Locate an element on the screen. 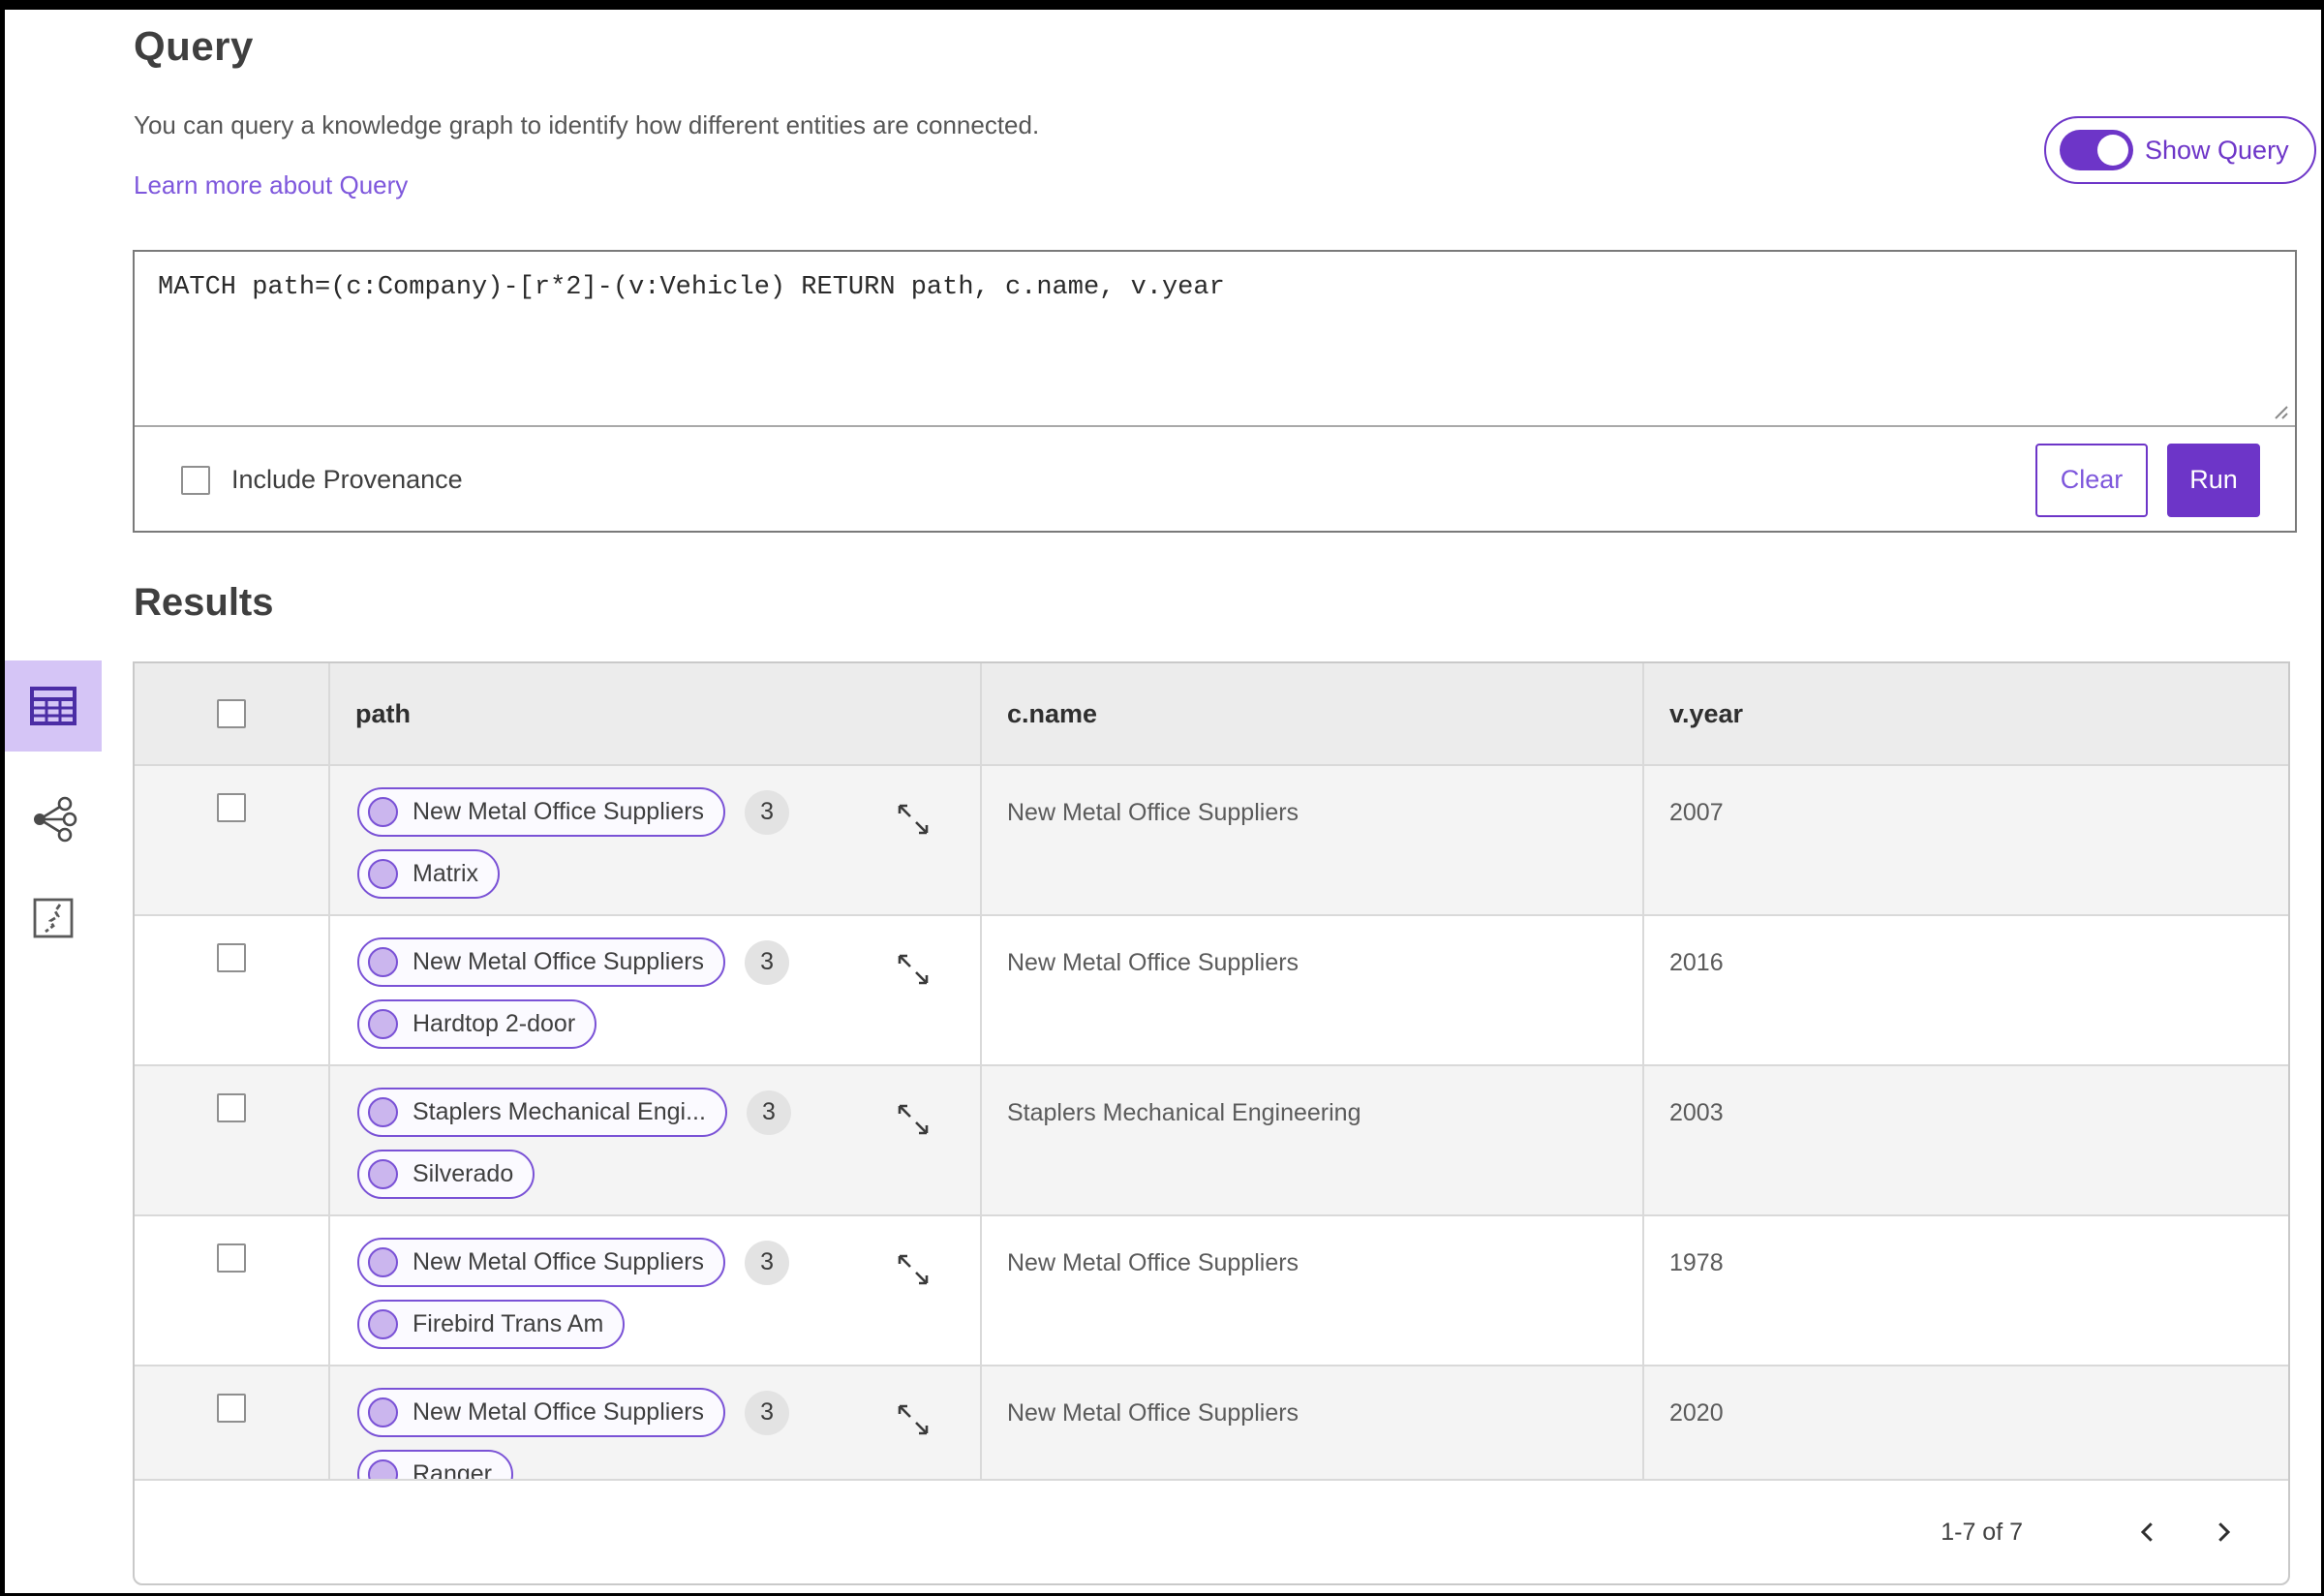  results-view-rail is located at coordinates (58, 804).